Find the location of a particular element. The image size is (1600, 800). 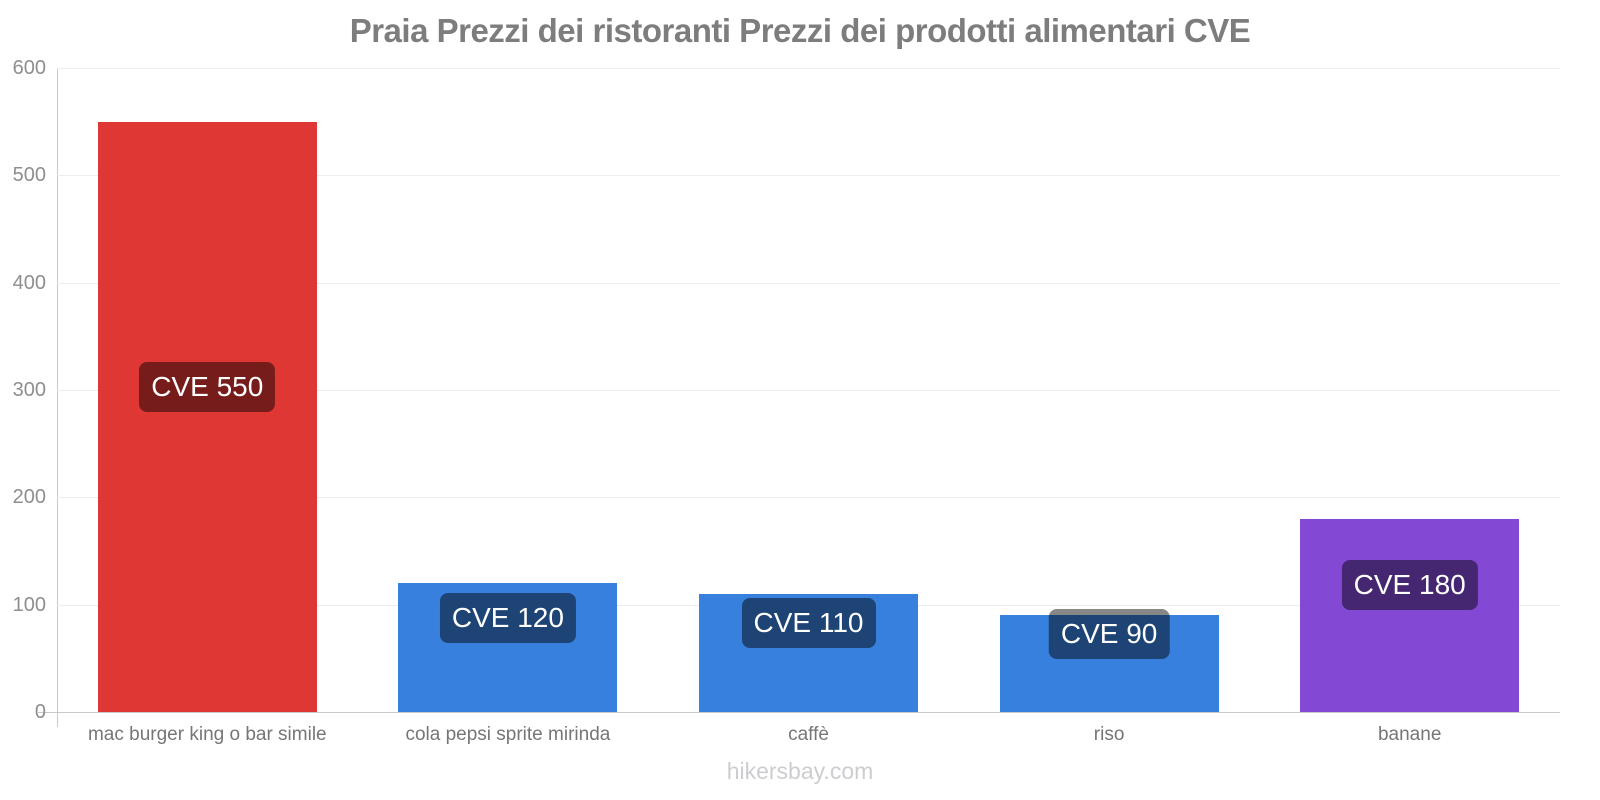

value-label: CVE 90 is located at coordinates (1109, 633).